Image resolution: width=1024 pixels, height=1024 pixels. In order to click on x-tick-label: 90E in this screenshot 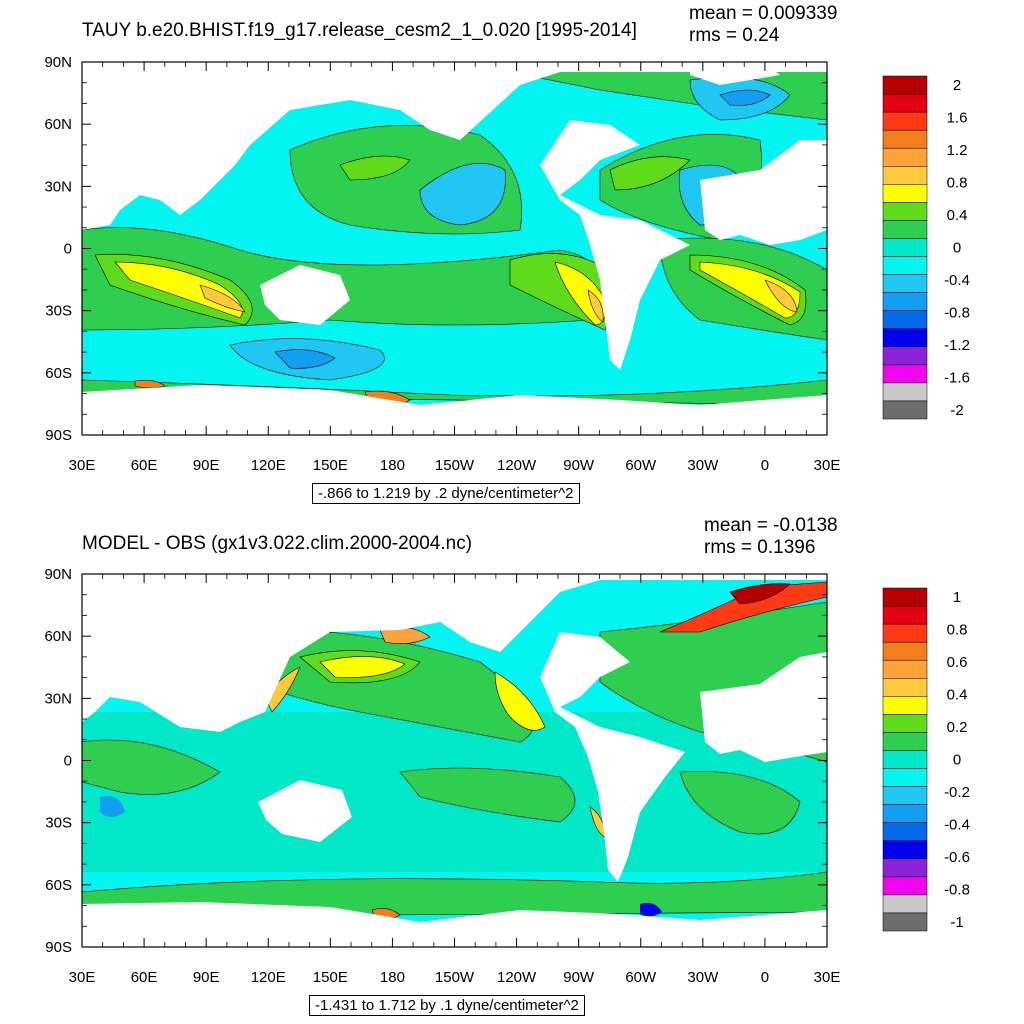, I will do `click(206, 977)`.